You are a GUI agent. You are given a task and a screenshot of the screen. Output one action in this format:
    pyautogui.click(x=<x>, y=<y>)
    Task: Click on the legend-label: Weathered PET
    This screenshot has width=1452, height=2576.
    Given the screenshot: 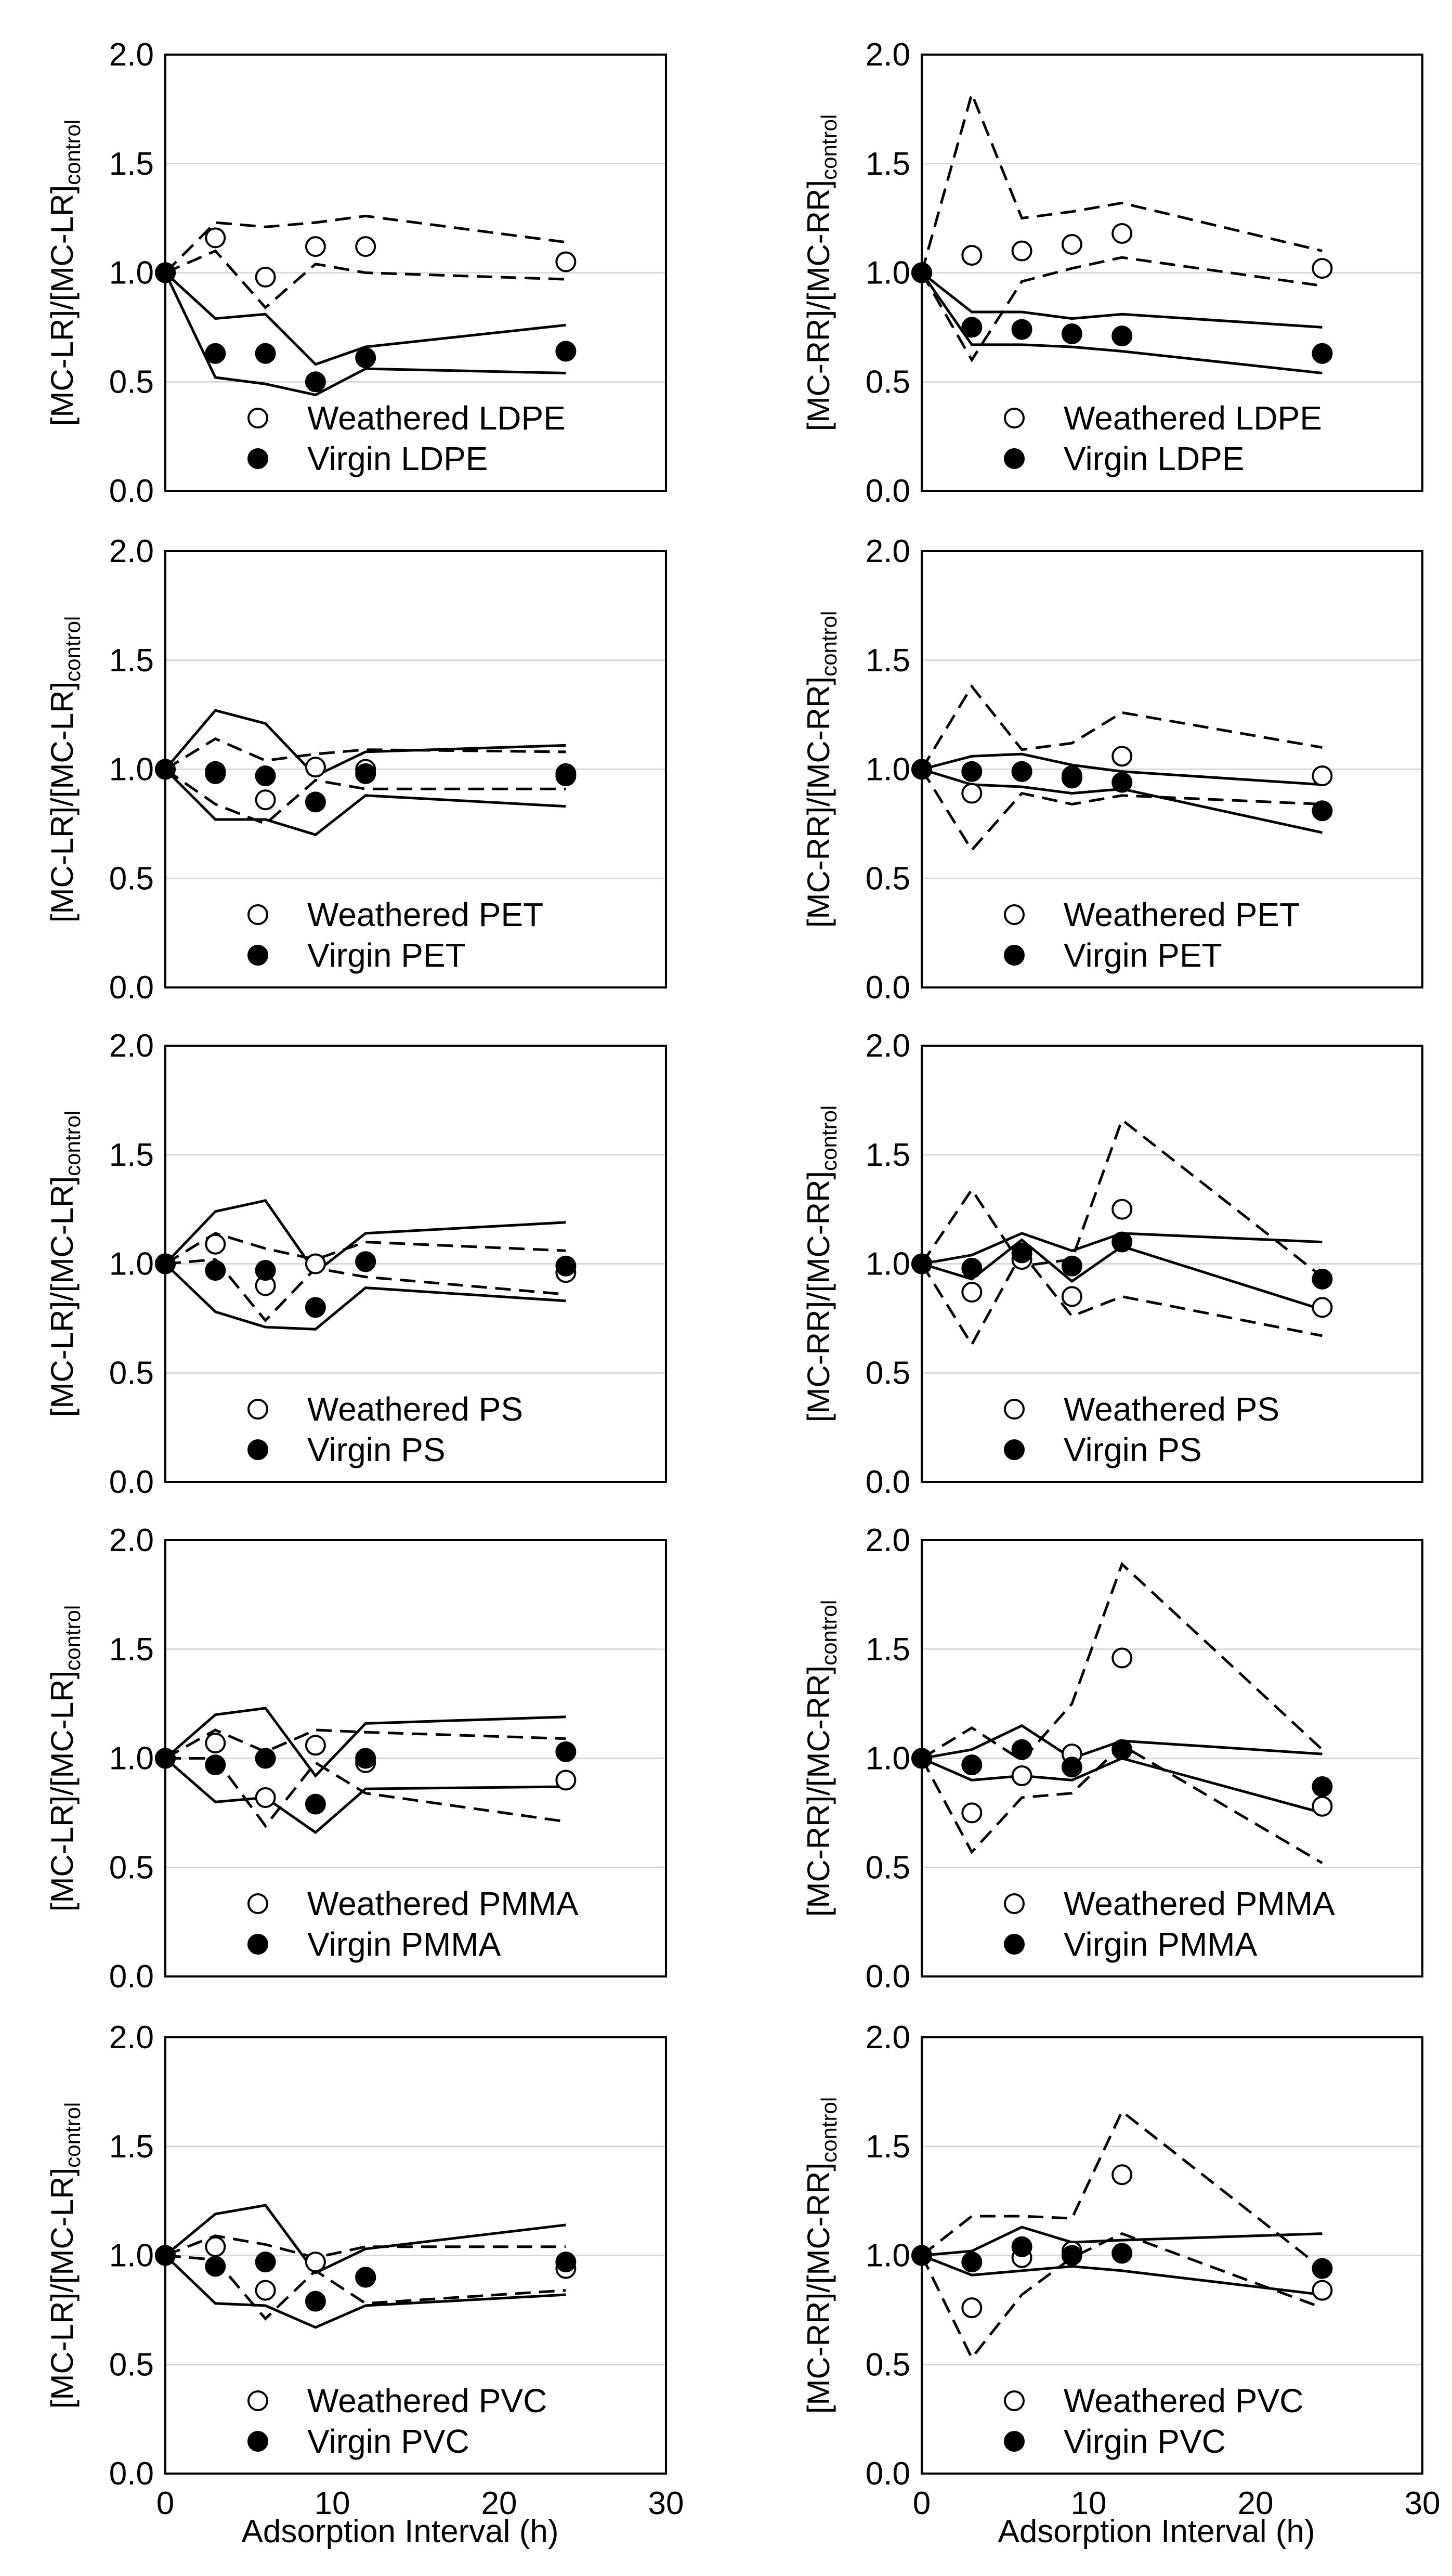 What is the action you would take?
    pyautogui.click(x=1182, y=914)
    